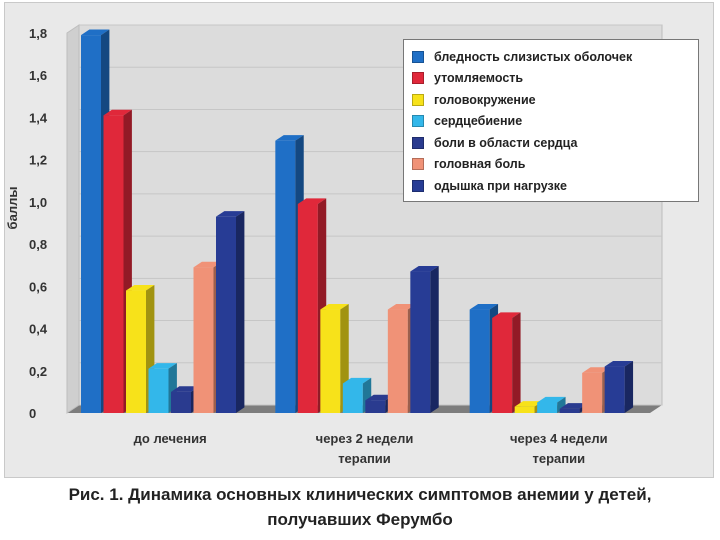 Image resolution: width=720 pixels, height=540 pixels. Describe the element at coordinates (12, 208) in the screenshot. I see `y-axis-label: баллы` at that location.